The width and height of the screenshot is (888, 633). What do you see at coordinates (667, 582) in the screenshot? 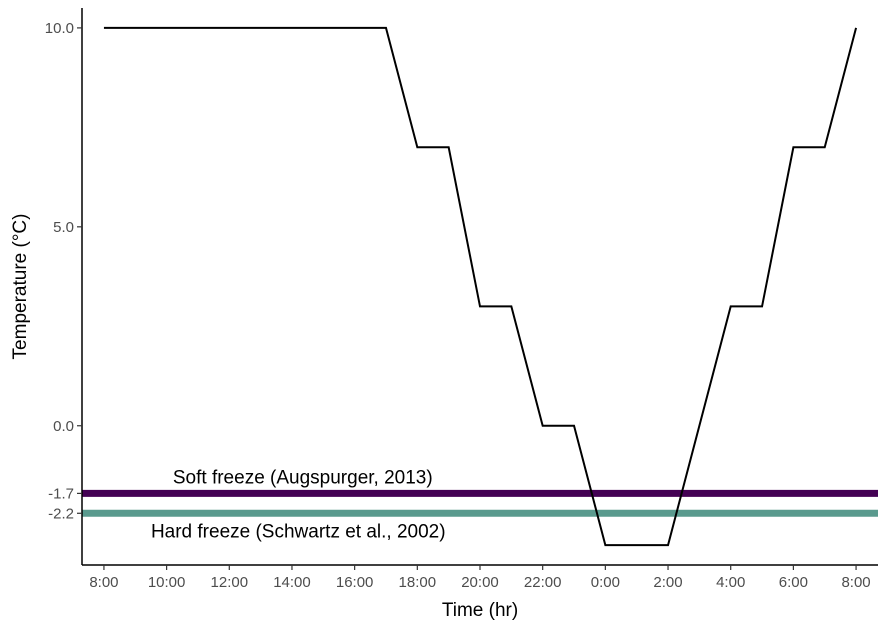
I see `x-tick-label: 2:00` at bounding box center [667, 582].